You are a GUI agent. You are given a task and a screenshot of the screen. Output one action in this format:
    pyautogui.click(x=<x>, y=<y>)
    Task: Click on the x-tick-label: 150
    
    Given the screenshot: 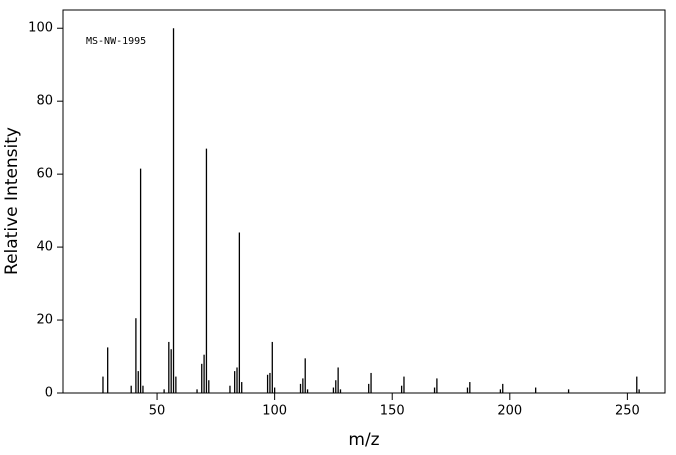 What is the action you would take?
    pyautogui.click(x=392, y=411)
    